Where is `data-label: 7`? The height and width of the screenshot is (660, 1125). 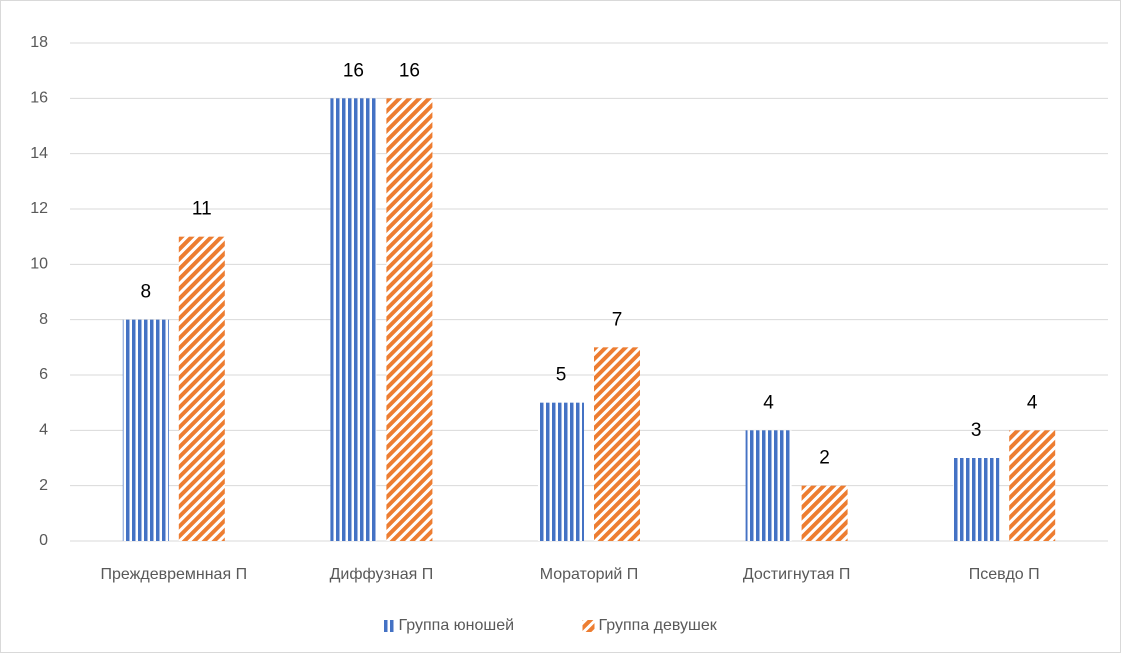 data-label: 7 is located at coordinates (617, 319).